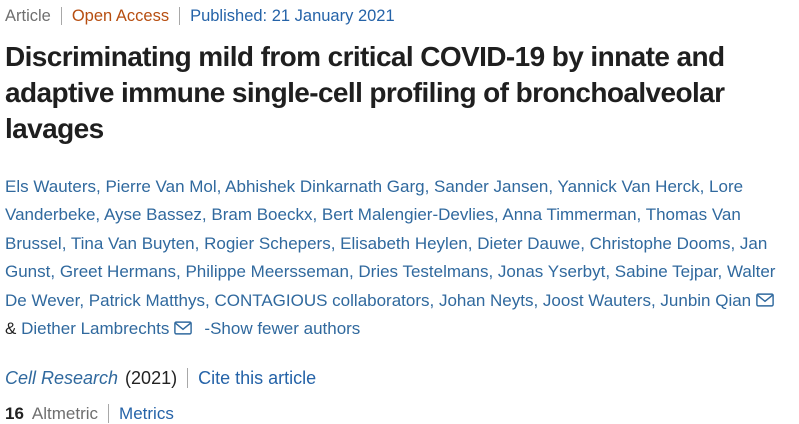  I want to click on author-link: Jonas Yserbyt, so click(551, 272).